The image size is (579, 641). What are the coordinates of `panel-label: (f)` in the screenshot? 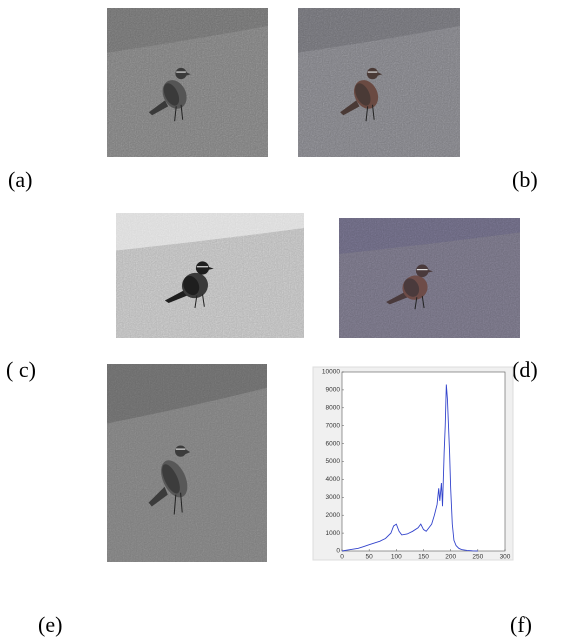 It's located at (521, 624).